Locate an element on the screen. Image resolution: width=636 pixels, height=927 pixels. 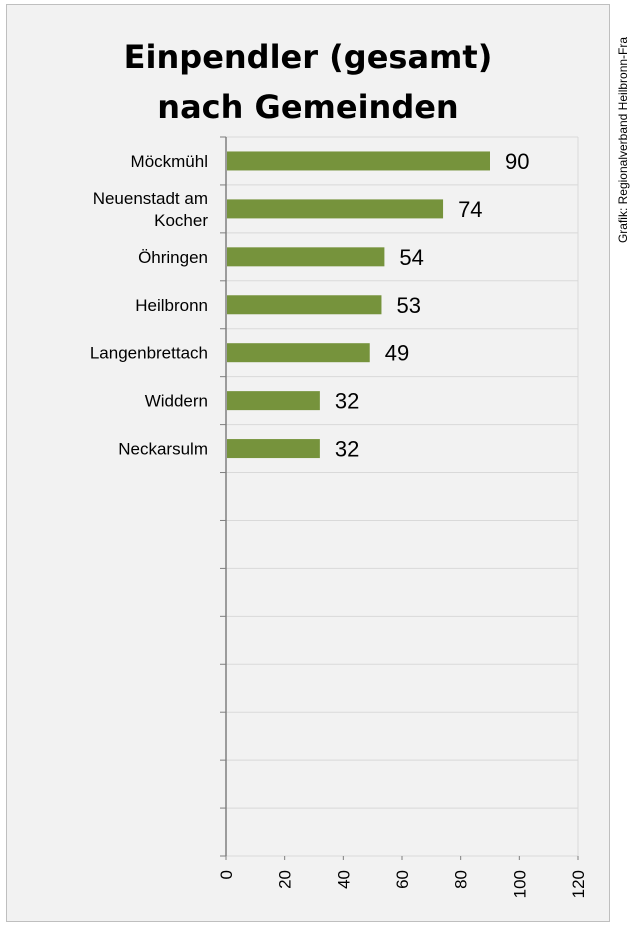
data-label: 54 is located at coordinates (411, 257).